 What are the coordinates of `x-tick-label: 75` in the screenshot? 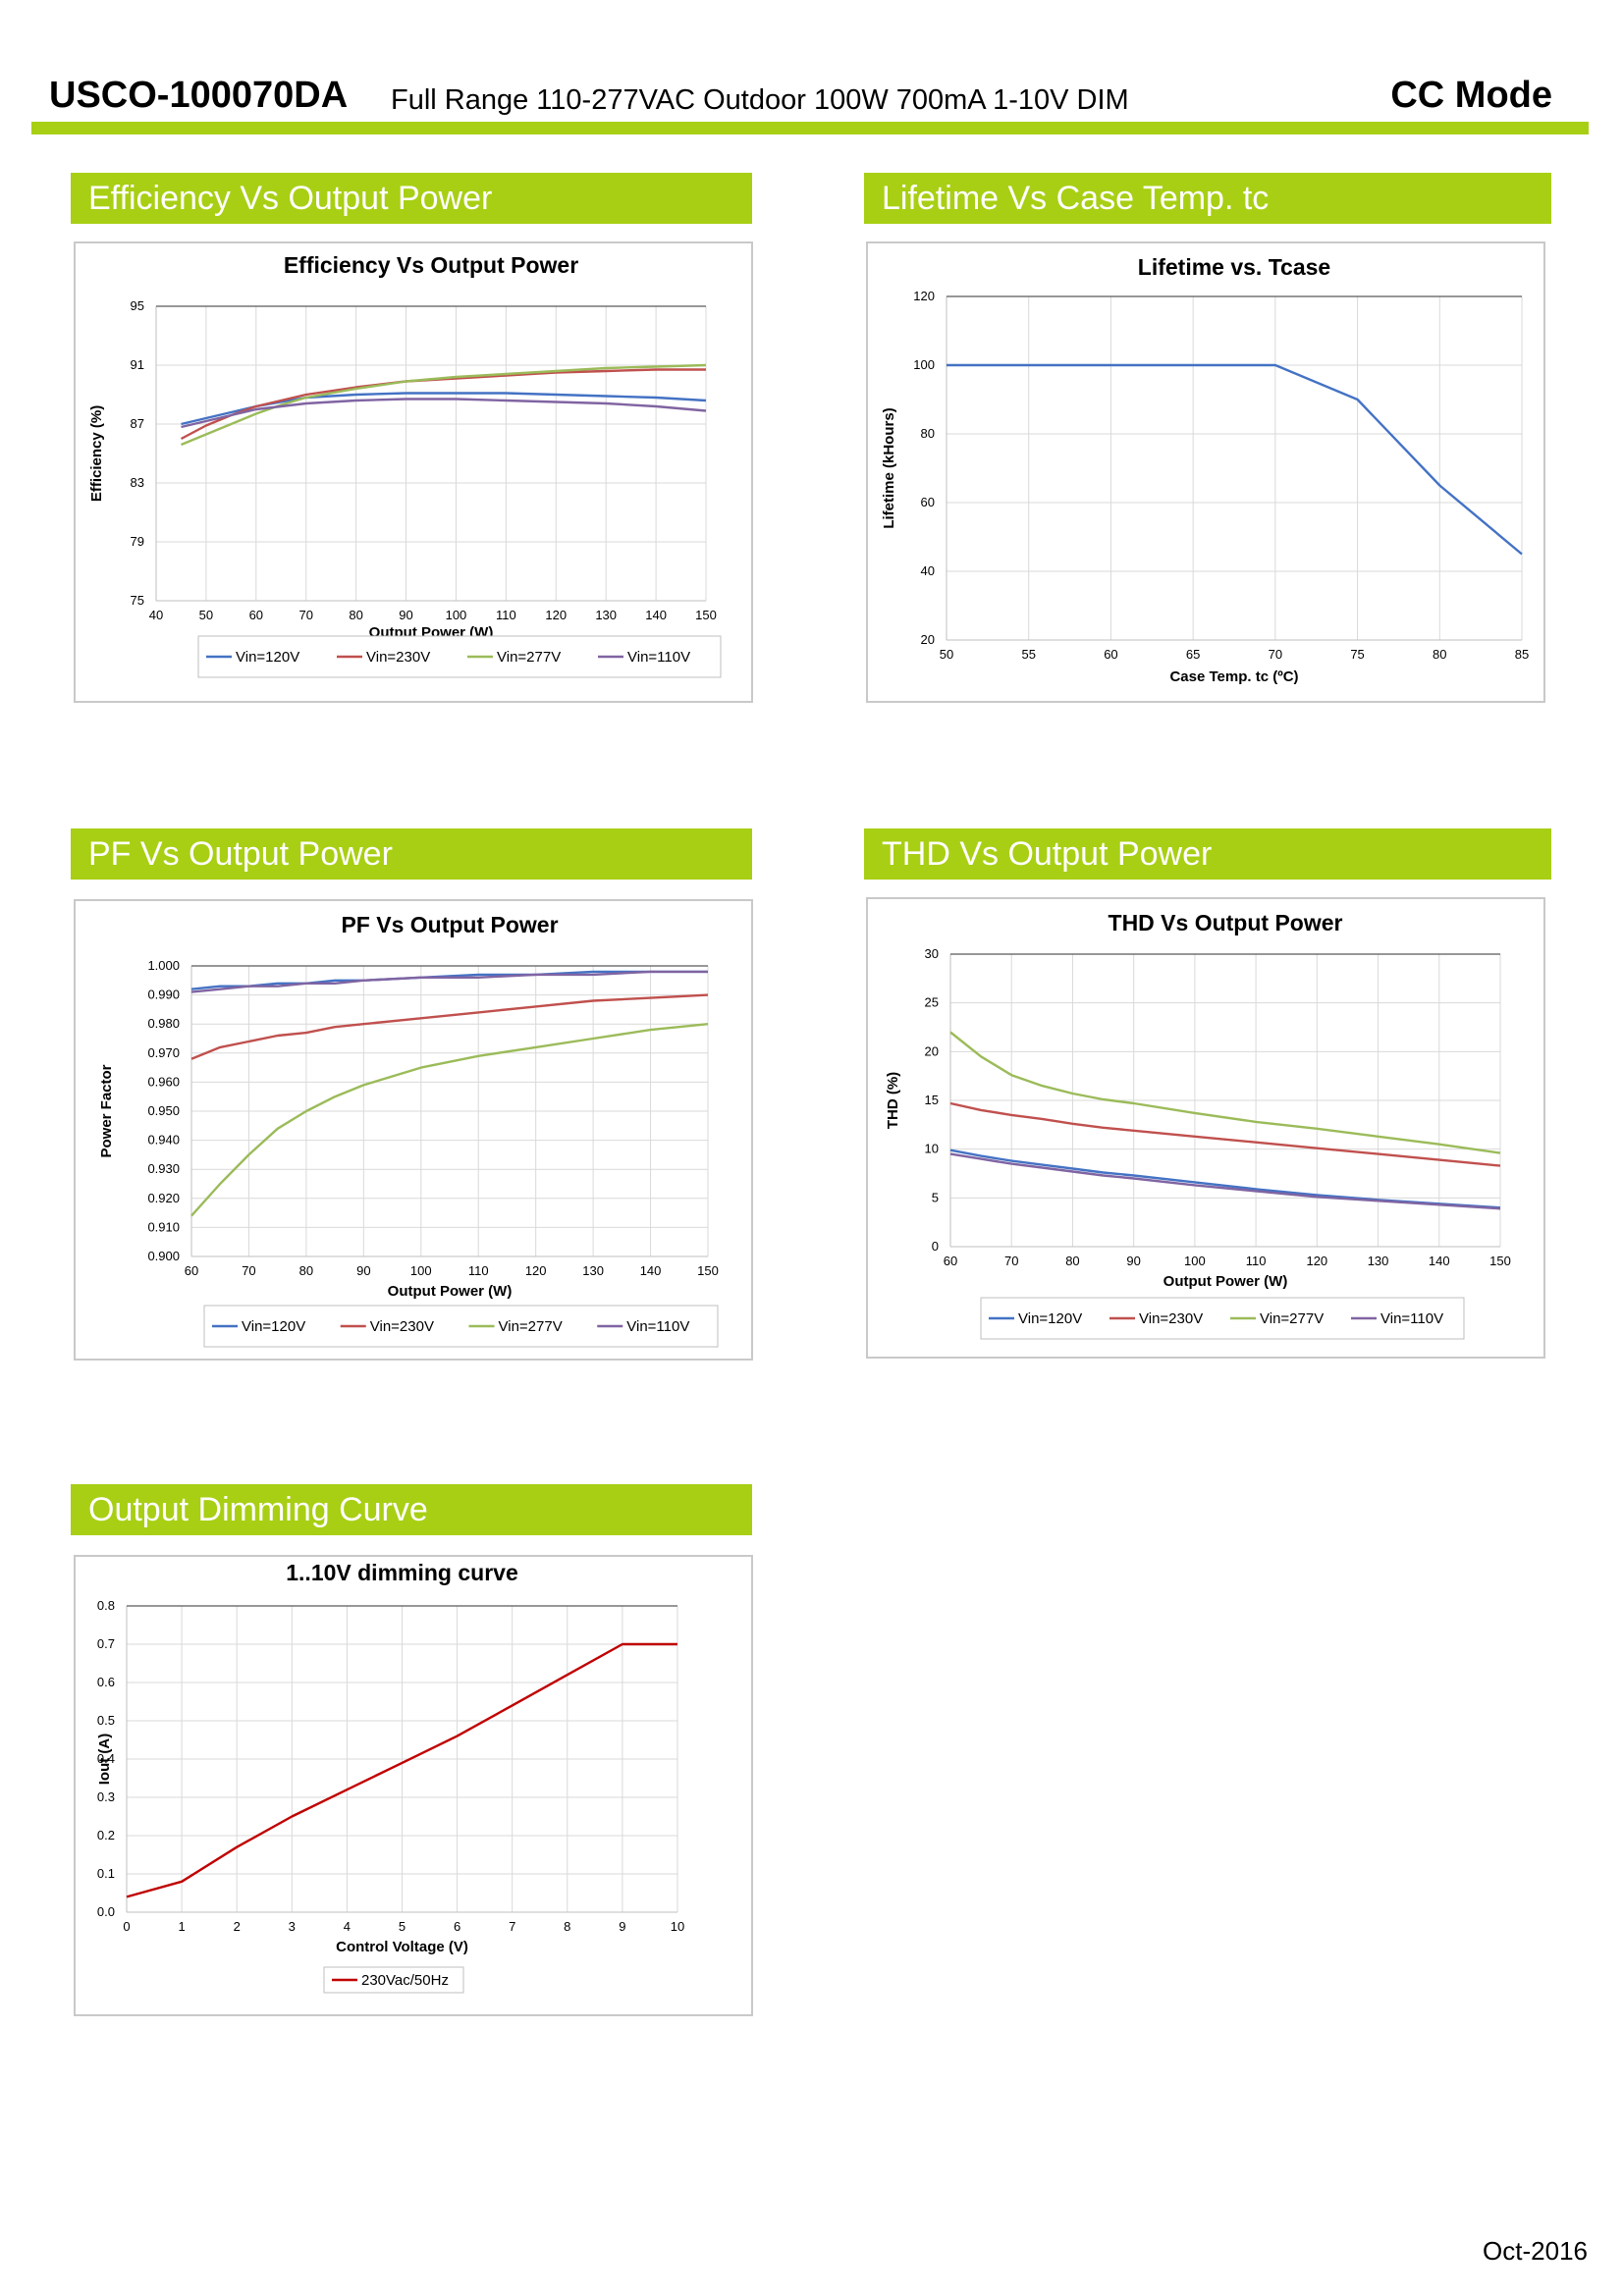 It's located at (1357, 654).